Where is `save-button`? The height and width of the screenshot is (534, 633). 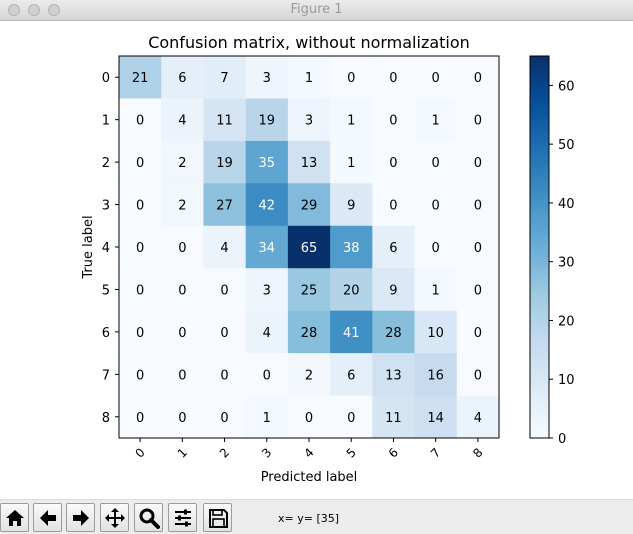 save-button is located at coordinates (217, 517).